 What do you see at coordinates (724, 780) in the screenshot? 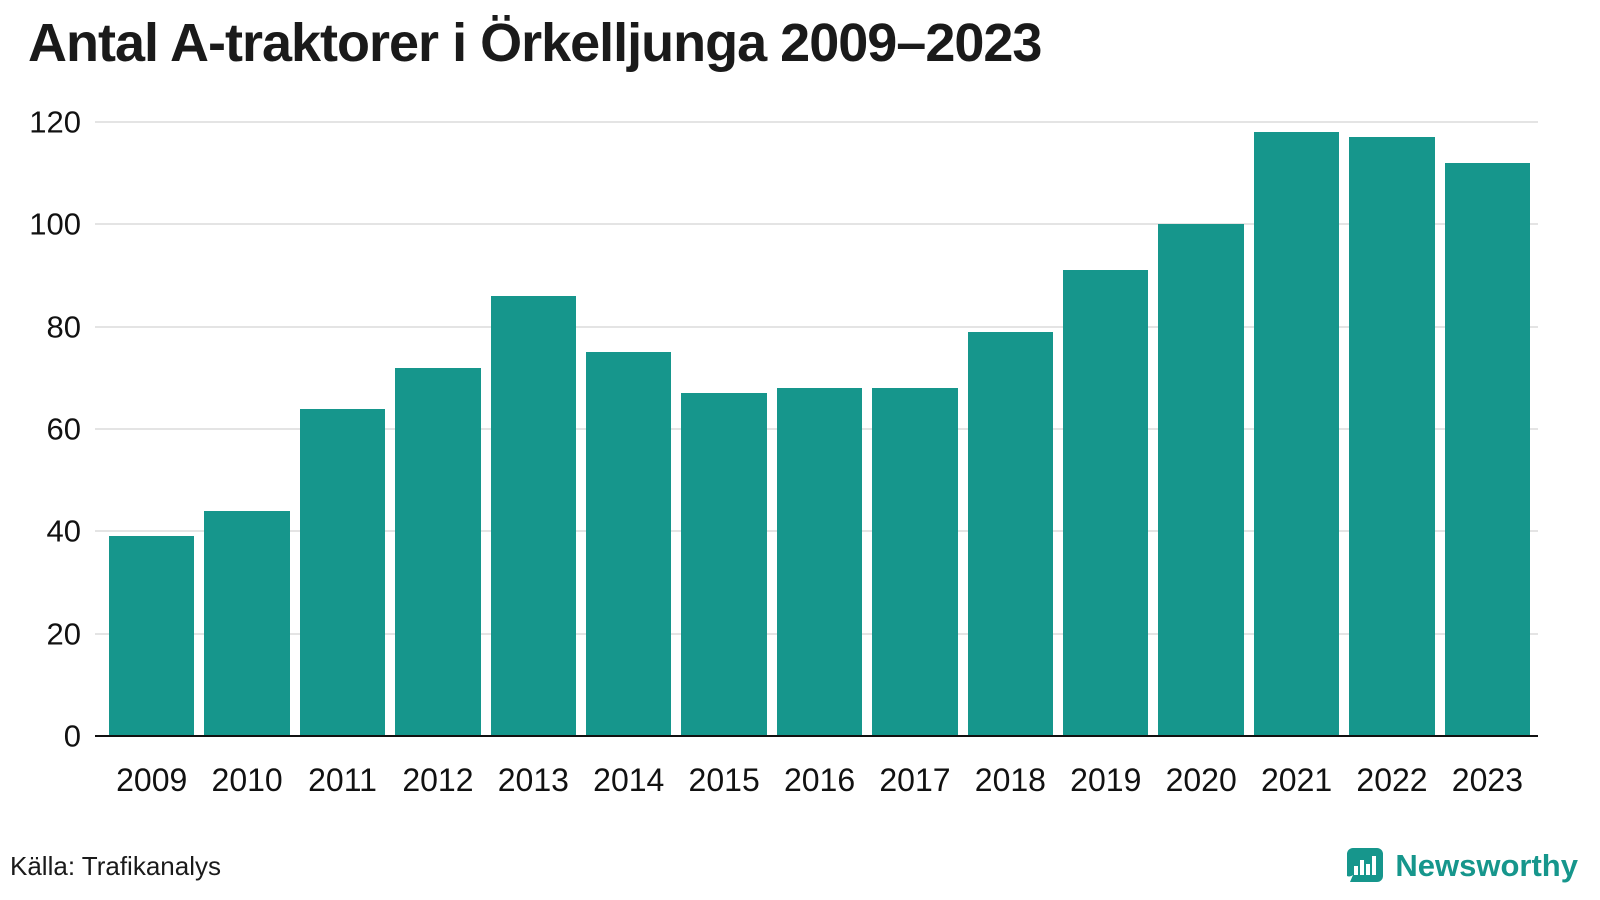
I see `x-tick-label-2015: 2015` at bounding box center [724, 780].